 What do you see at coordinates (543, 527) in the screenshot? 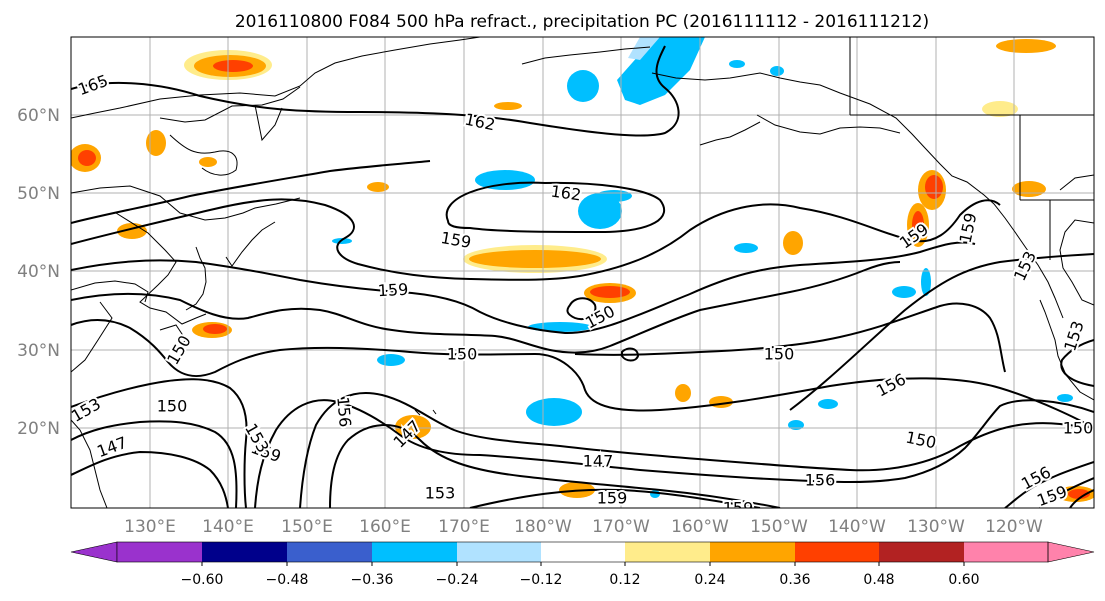
I see `lon-label: 180°W` at bounding box center [543, 527].